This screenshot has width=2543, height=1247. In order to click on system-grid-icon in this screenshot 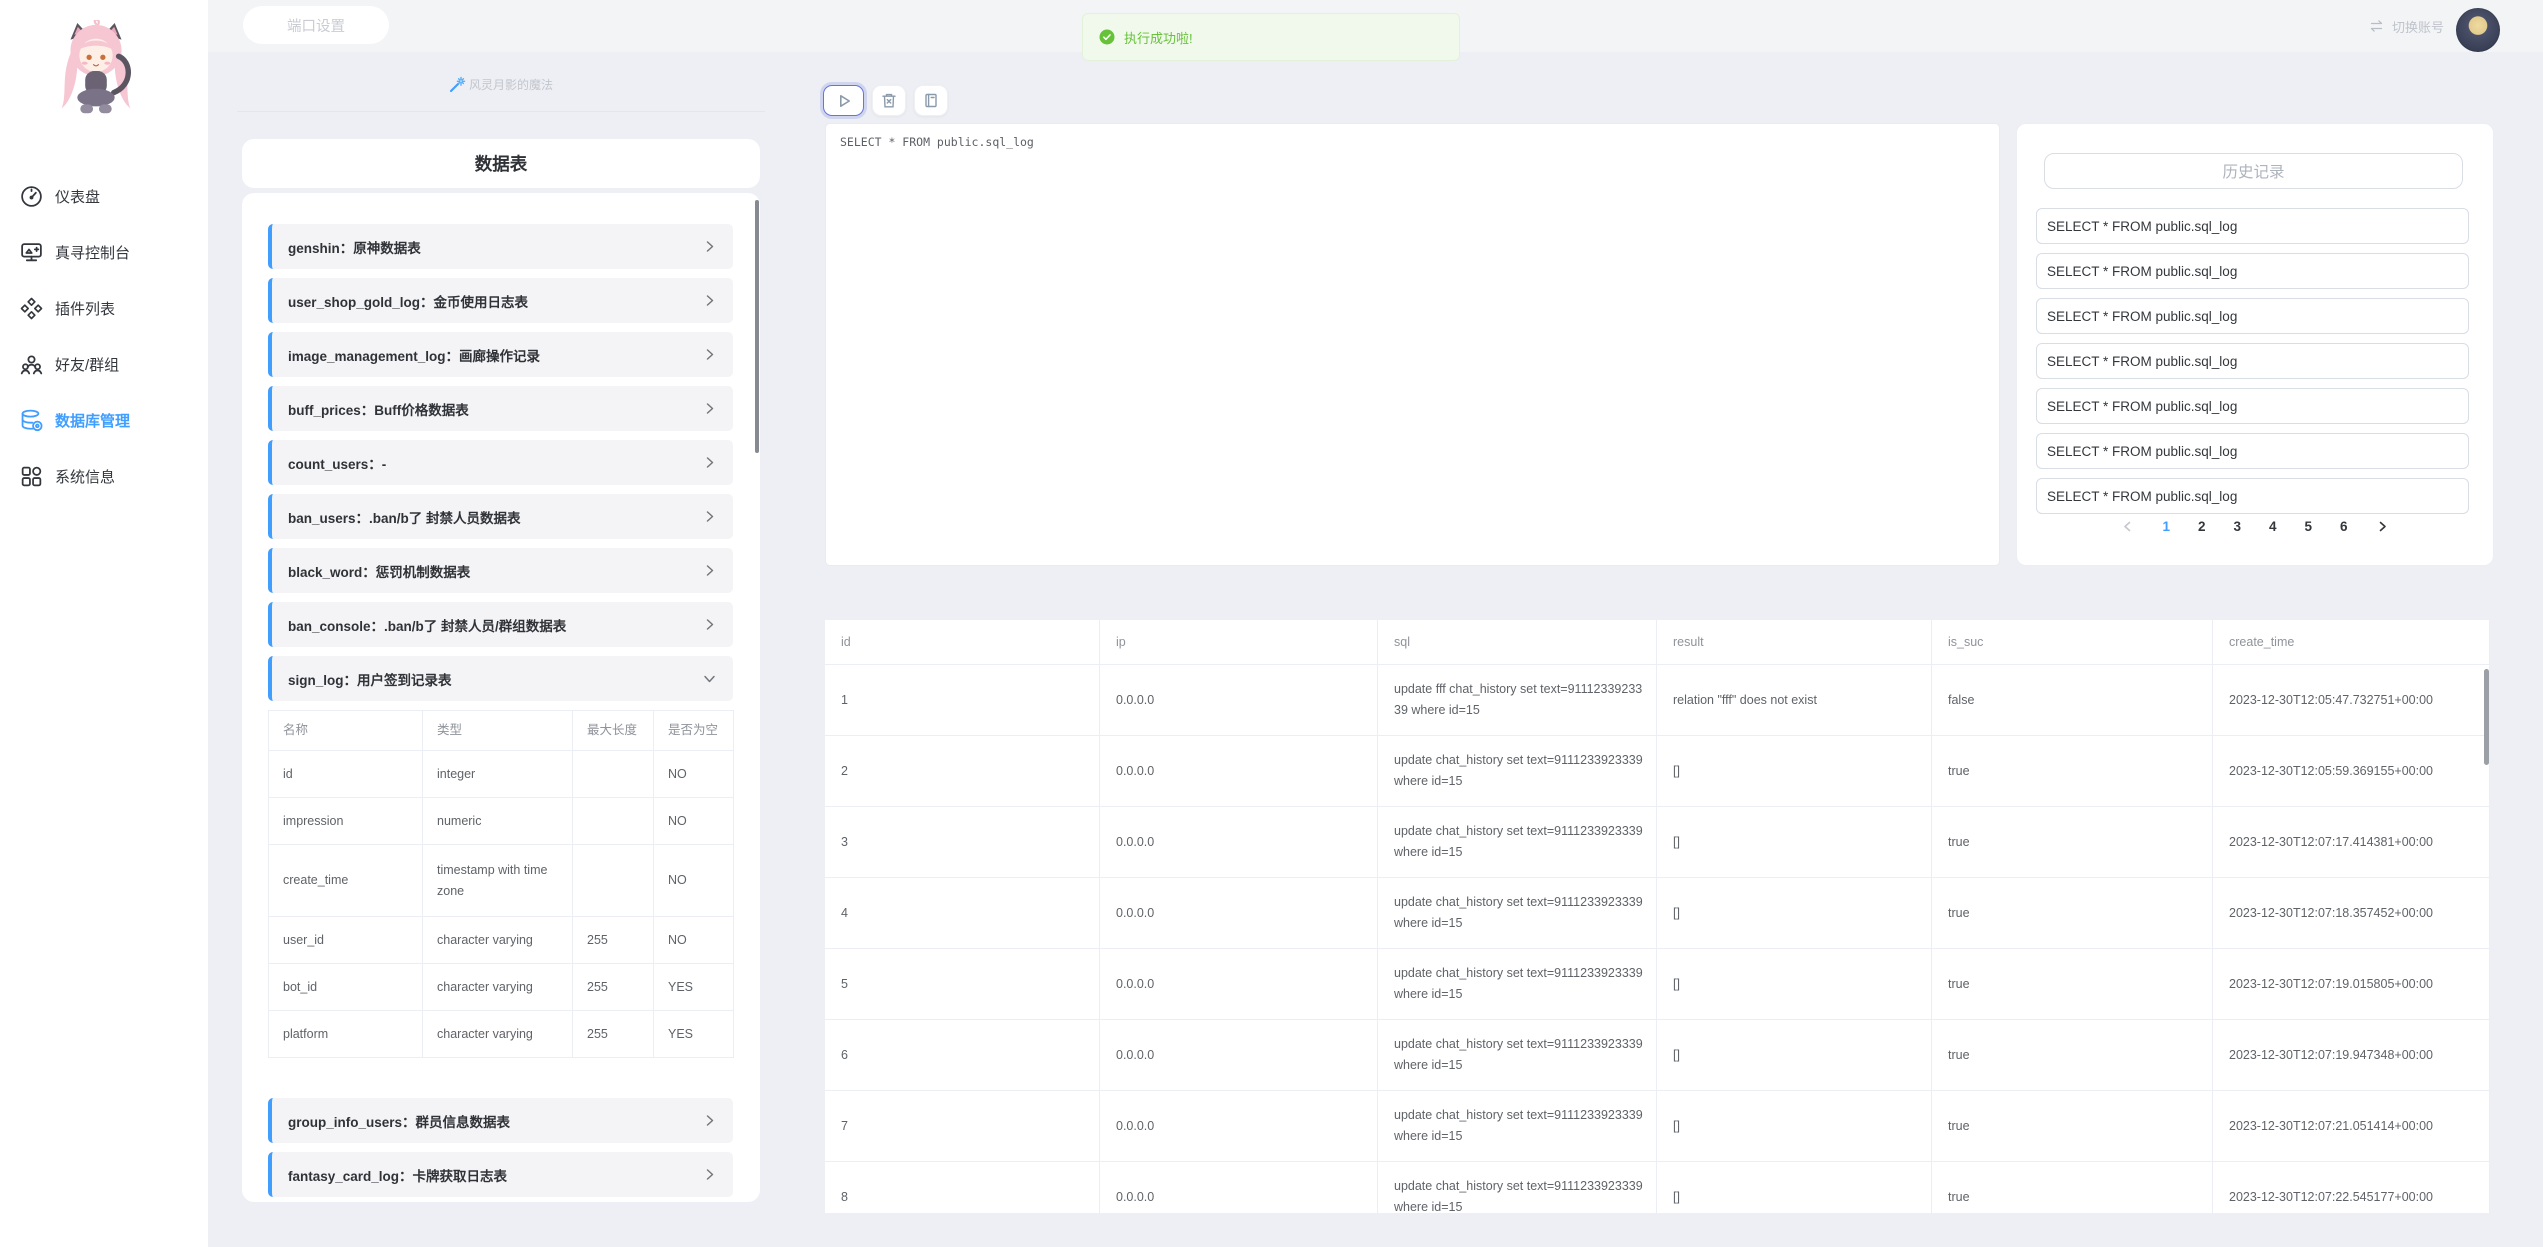, I will do `click(31, 476)`.